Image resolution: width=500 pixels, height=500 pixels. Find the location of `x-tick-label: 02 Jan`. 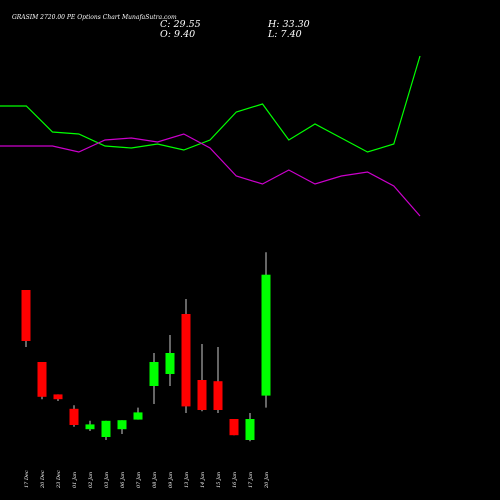

x-tick-label: 02 Jan is located at coordinates (91, 480).